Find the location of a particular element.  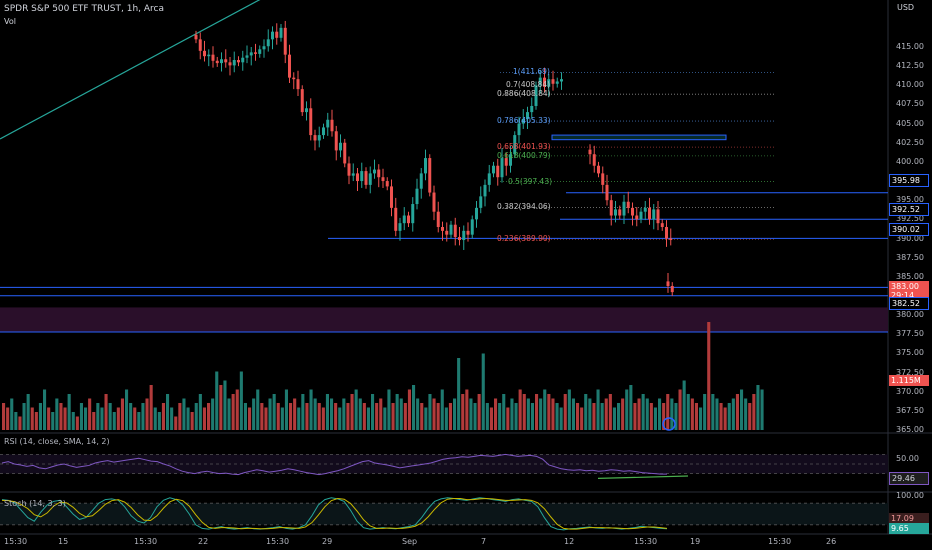

stoch-d-value-tag: 9.65 is located at coordinates (909, 528).